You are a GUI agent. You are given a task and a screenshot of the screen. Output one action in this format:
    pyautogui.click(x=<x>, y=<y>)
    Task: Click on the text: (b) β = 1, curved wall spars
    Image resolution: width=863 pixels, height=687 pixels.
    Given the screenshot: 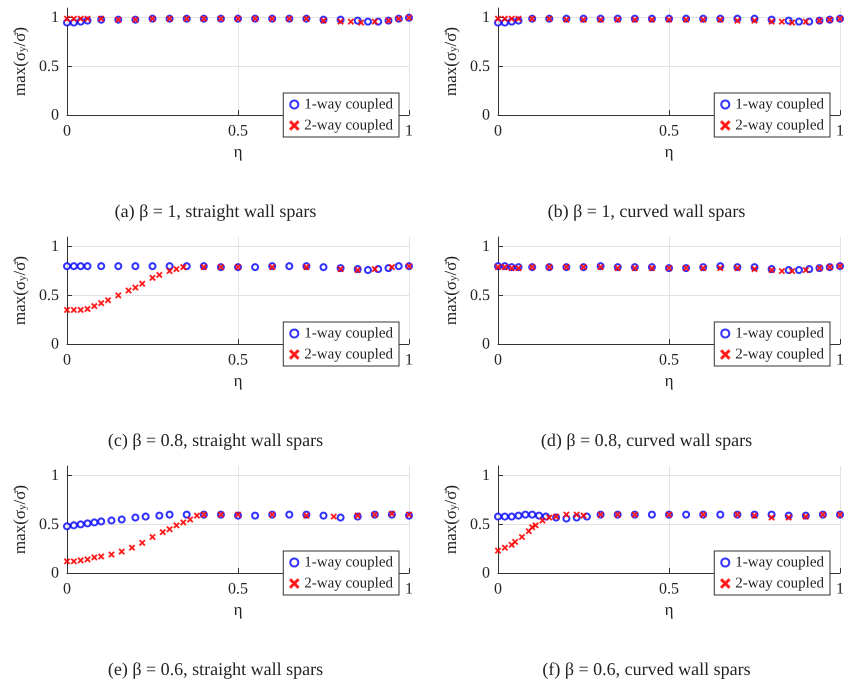 What is the action you would take?
    pyautogui.click(x=647, y=211)
    